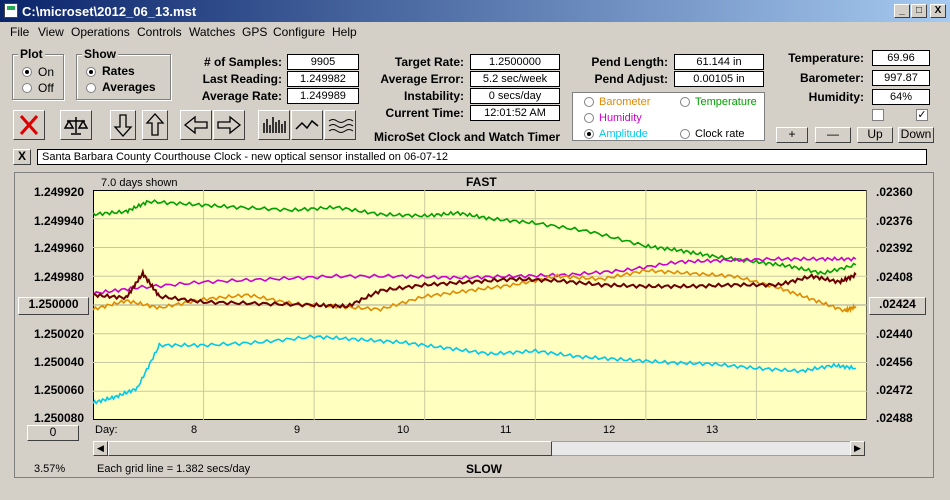 The width and height of the screenshot is (950, 500). I want to click on last-reading-field: 1.249982, so click(323, 79).